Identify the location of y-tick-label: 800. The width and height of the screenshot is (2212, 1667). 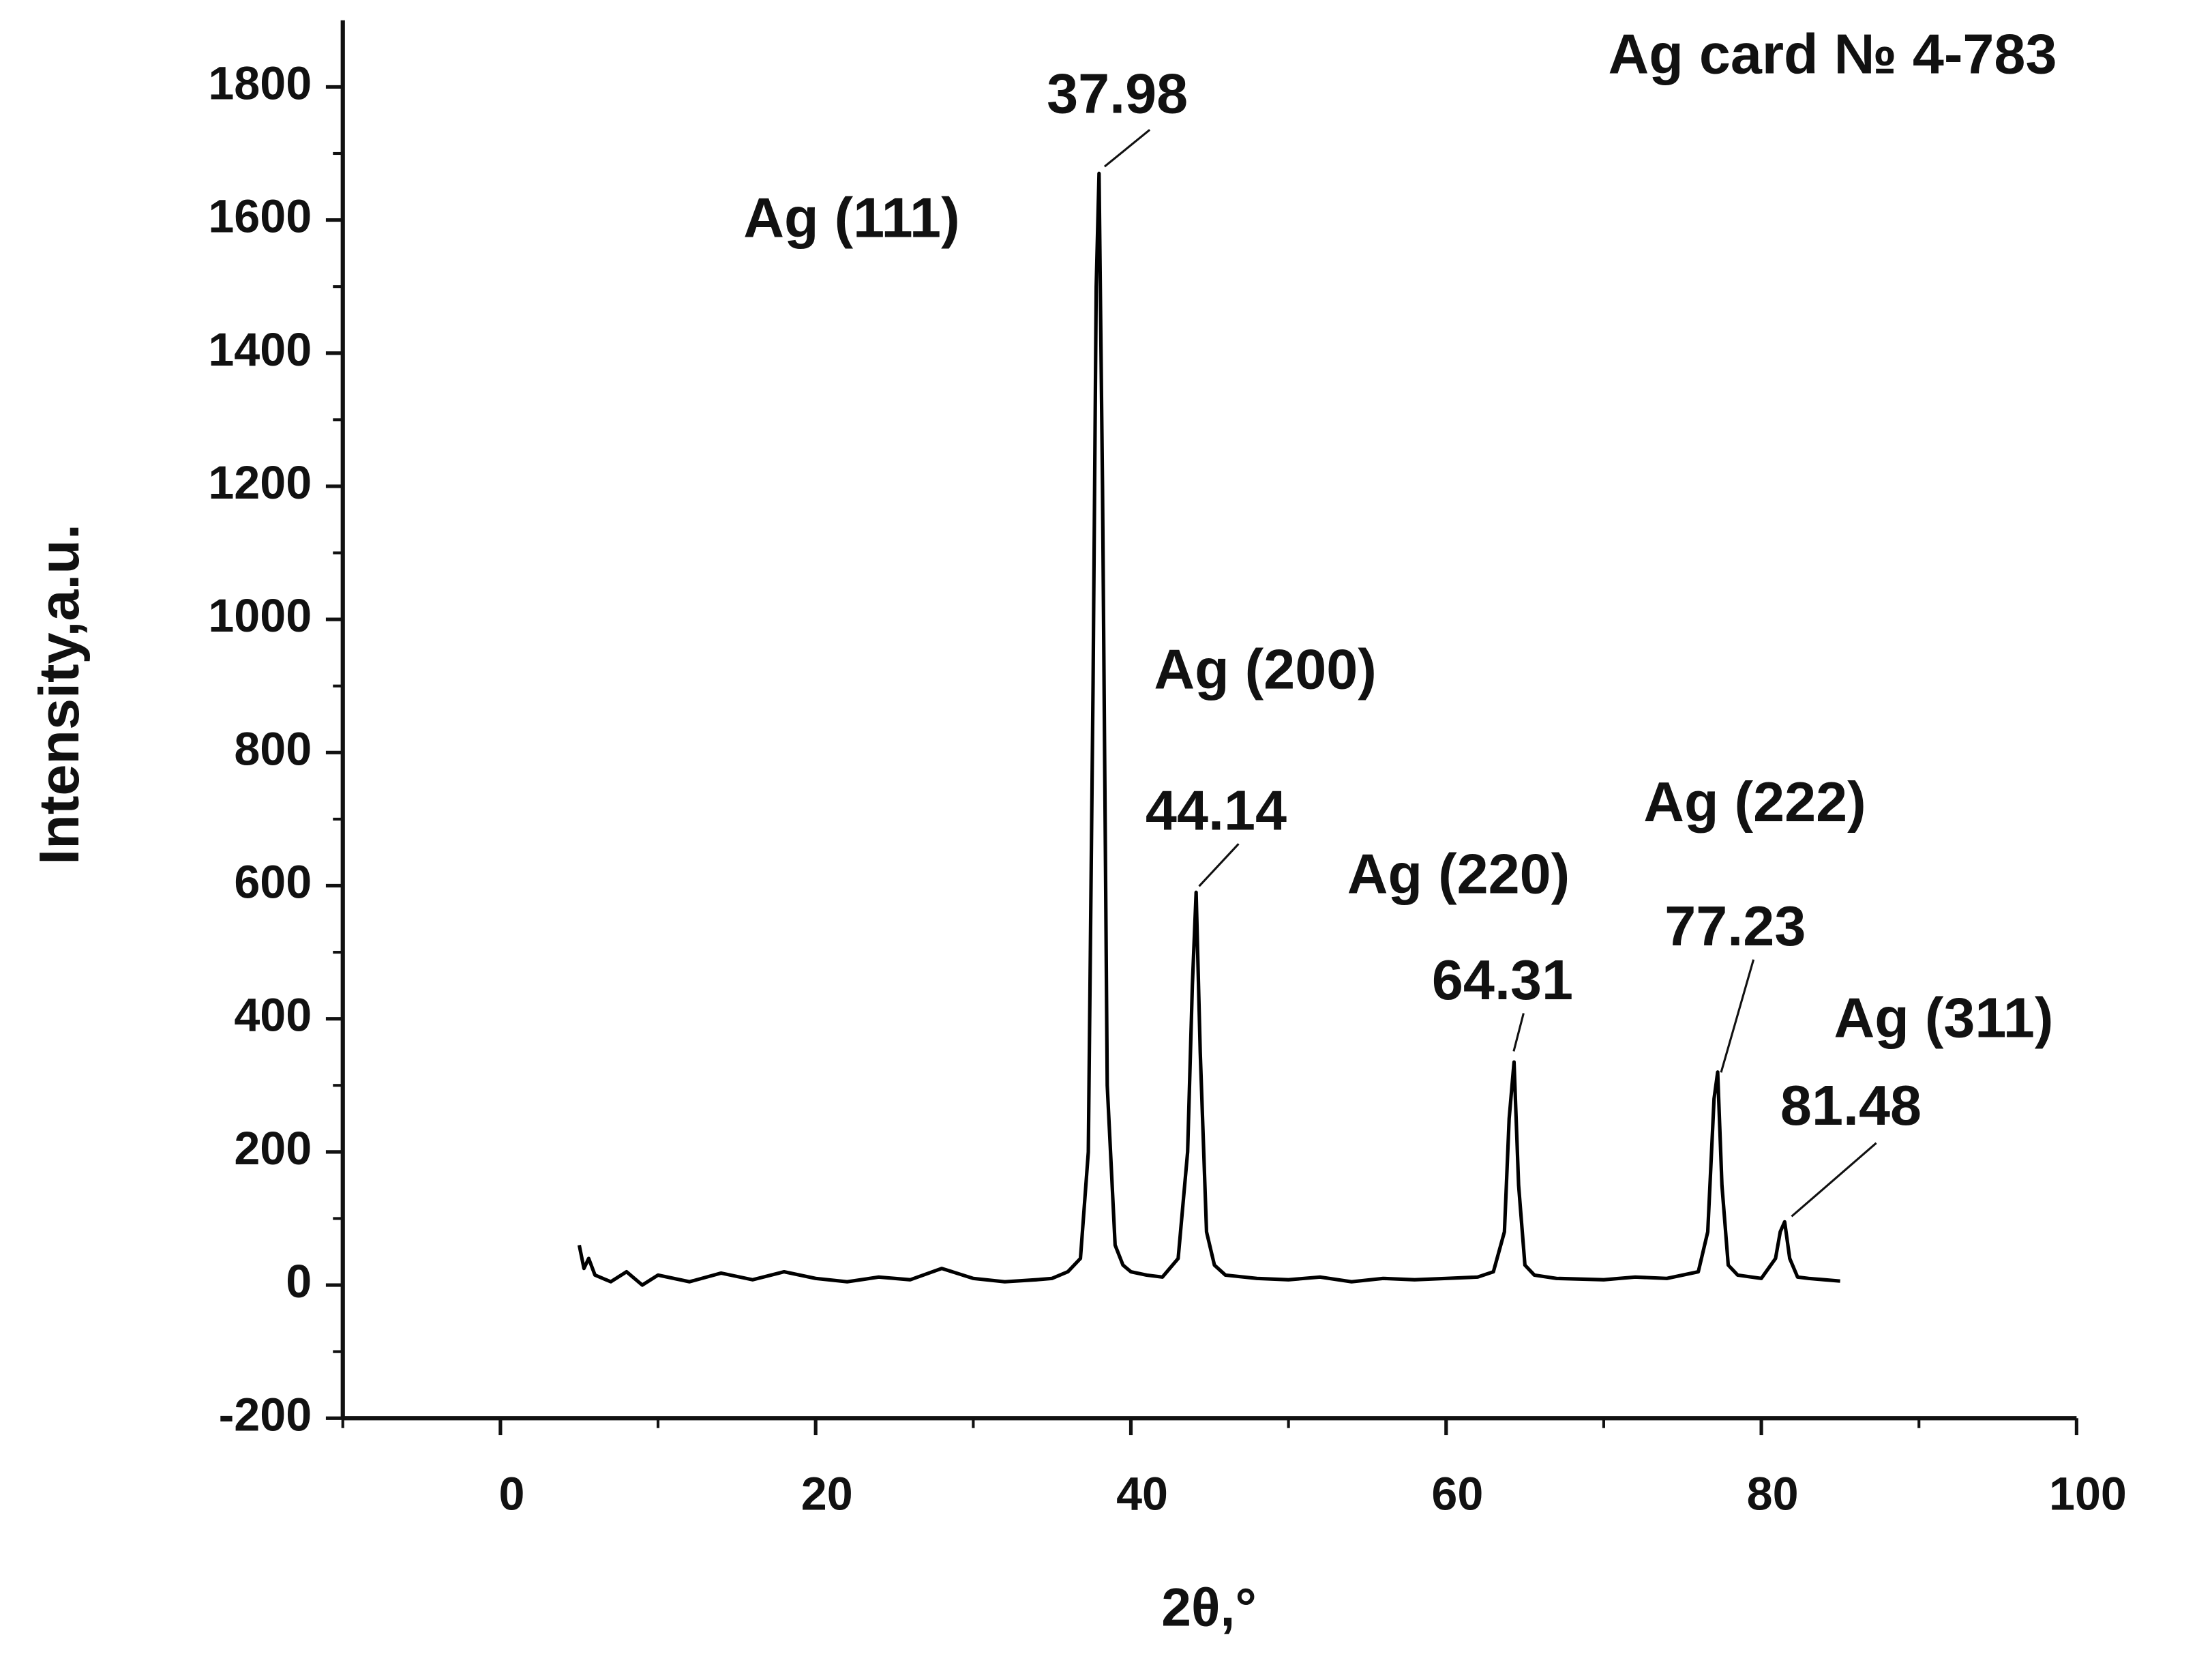
(273, 749).